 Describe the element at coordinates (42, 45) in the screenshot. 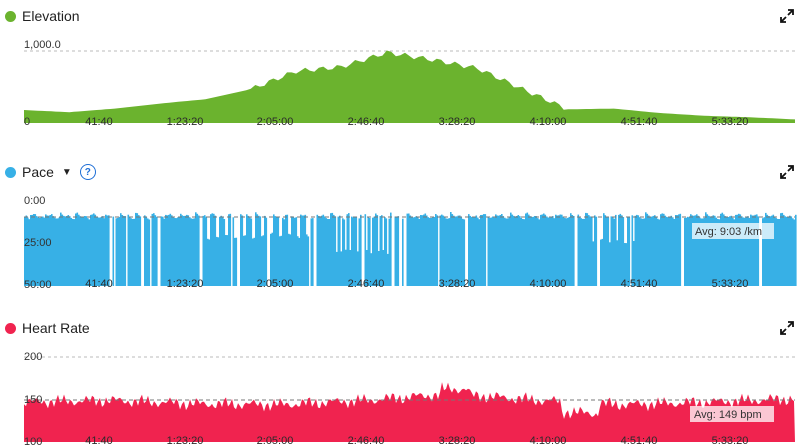

I see `elevation-y-tick-max: 1,000.0` at that location.